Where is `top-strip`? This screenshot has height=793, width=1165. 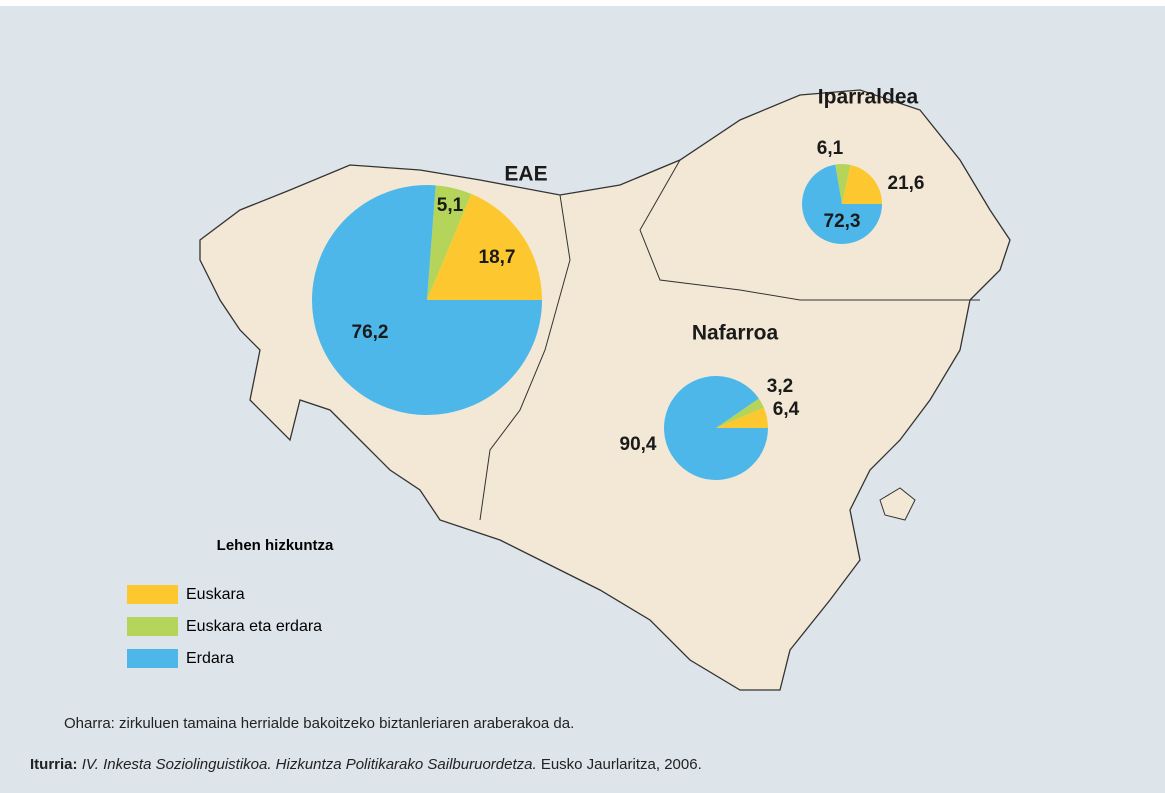 top-strip is located at coordinates (582, 3).